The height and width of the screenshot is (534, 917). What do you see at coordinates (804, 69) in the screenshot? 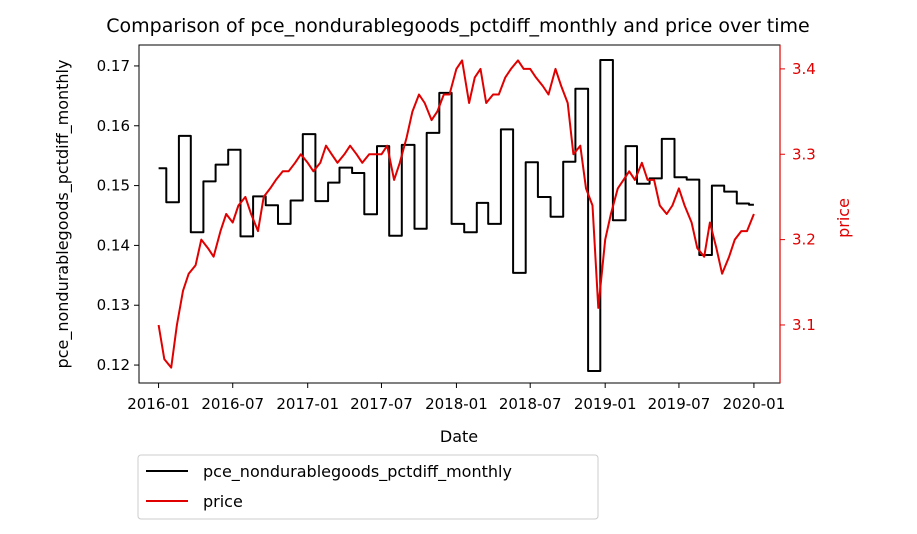
I see `y-right-tick-label: 3.4` at bounding box center [804, 69].